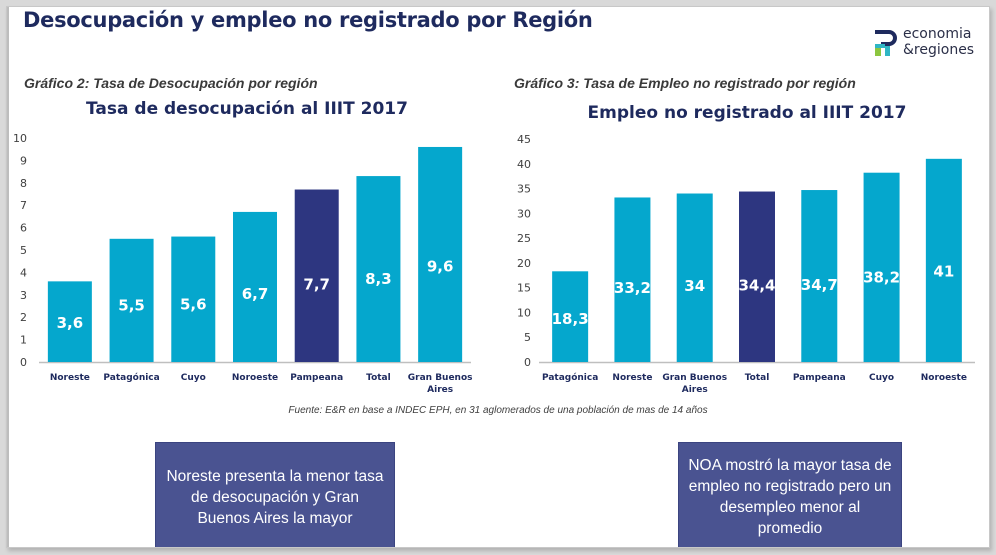 The height and width of the screenshot is (555, 996). I want to click on brand-logo: economia &regiones, so click(928, 44).